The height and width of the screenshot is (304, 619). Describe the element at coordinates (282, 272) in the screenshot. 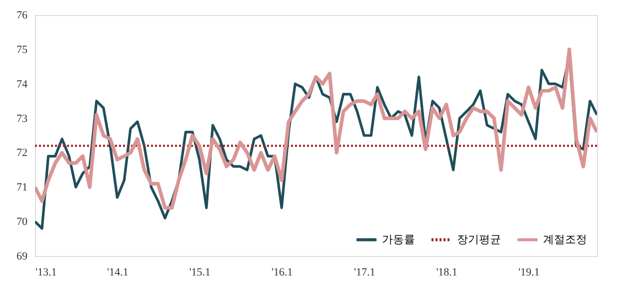

I see `x-tick-label: '16.1` at that location.